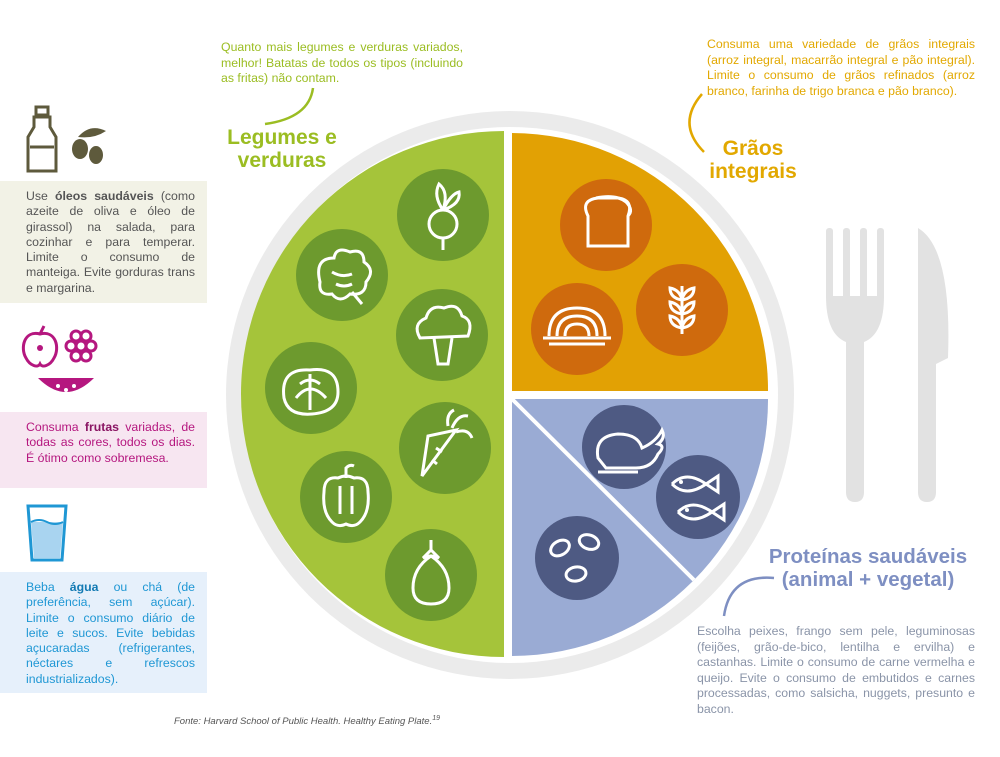 This screenshot has height=757, width=1000. What do you see at coordinates (48, 587) in the screenshot?
I see `water-text-pre: Beba` at bounding box center [48, 587].